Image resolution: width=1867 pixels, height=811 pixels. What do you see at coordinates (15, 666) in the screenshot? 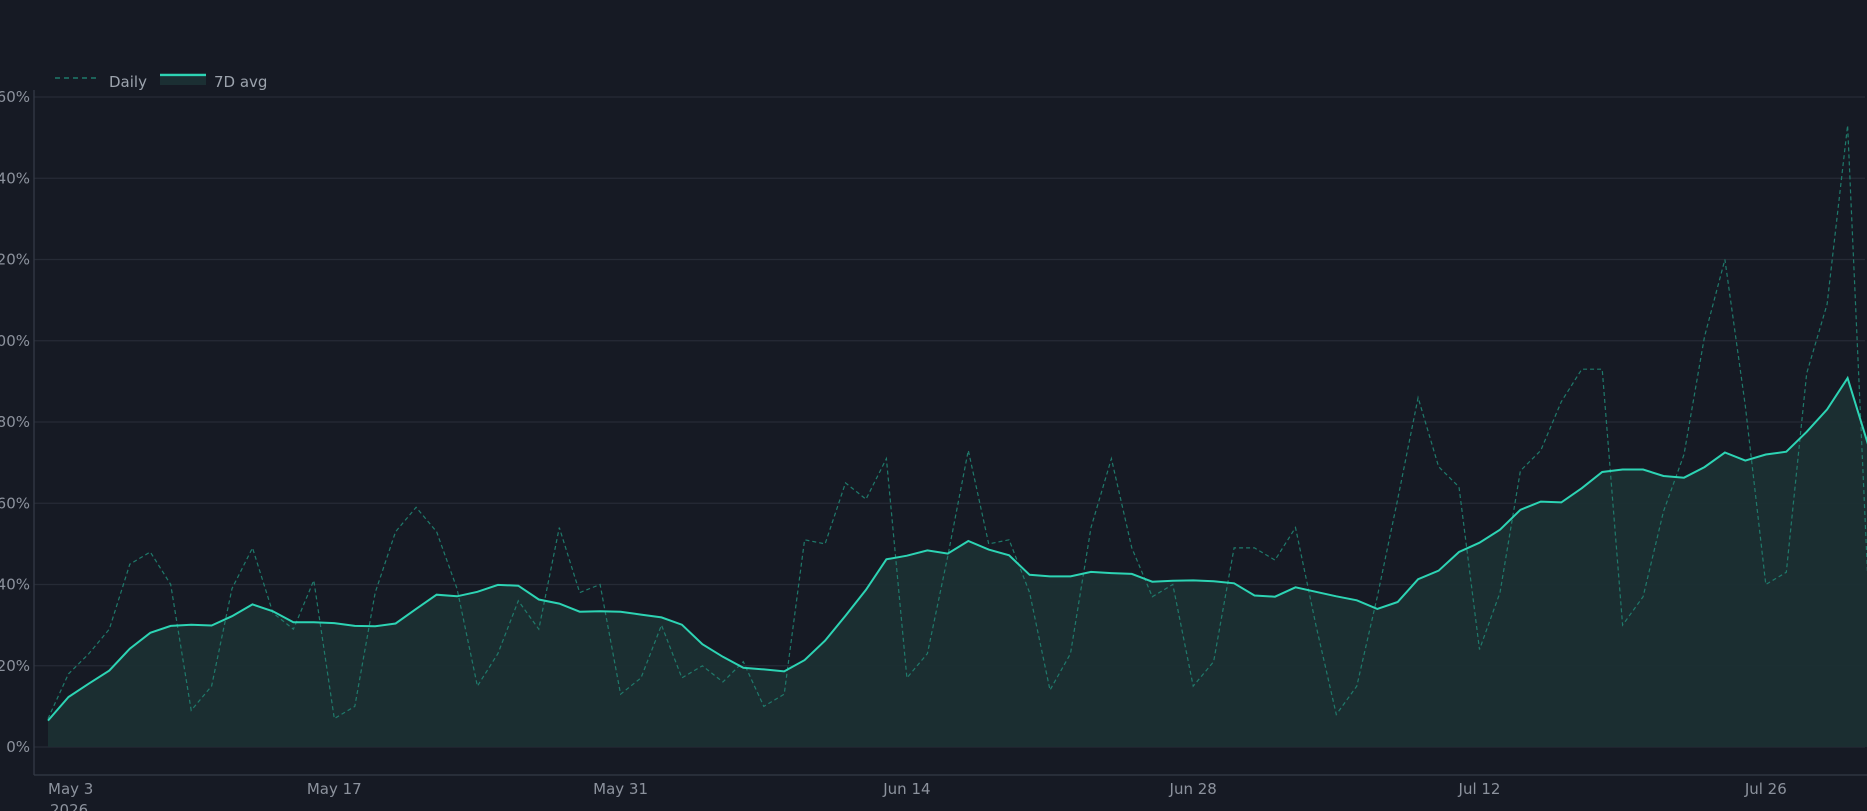
I see `y-tick-label: 20%` at bounding box center [15, 666].